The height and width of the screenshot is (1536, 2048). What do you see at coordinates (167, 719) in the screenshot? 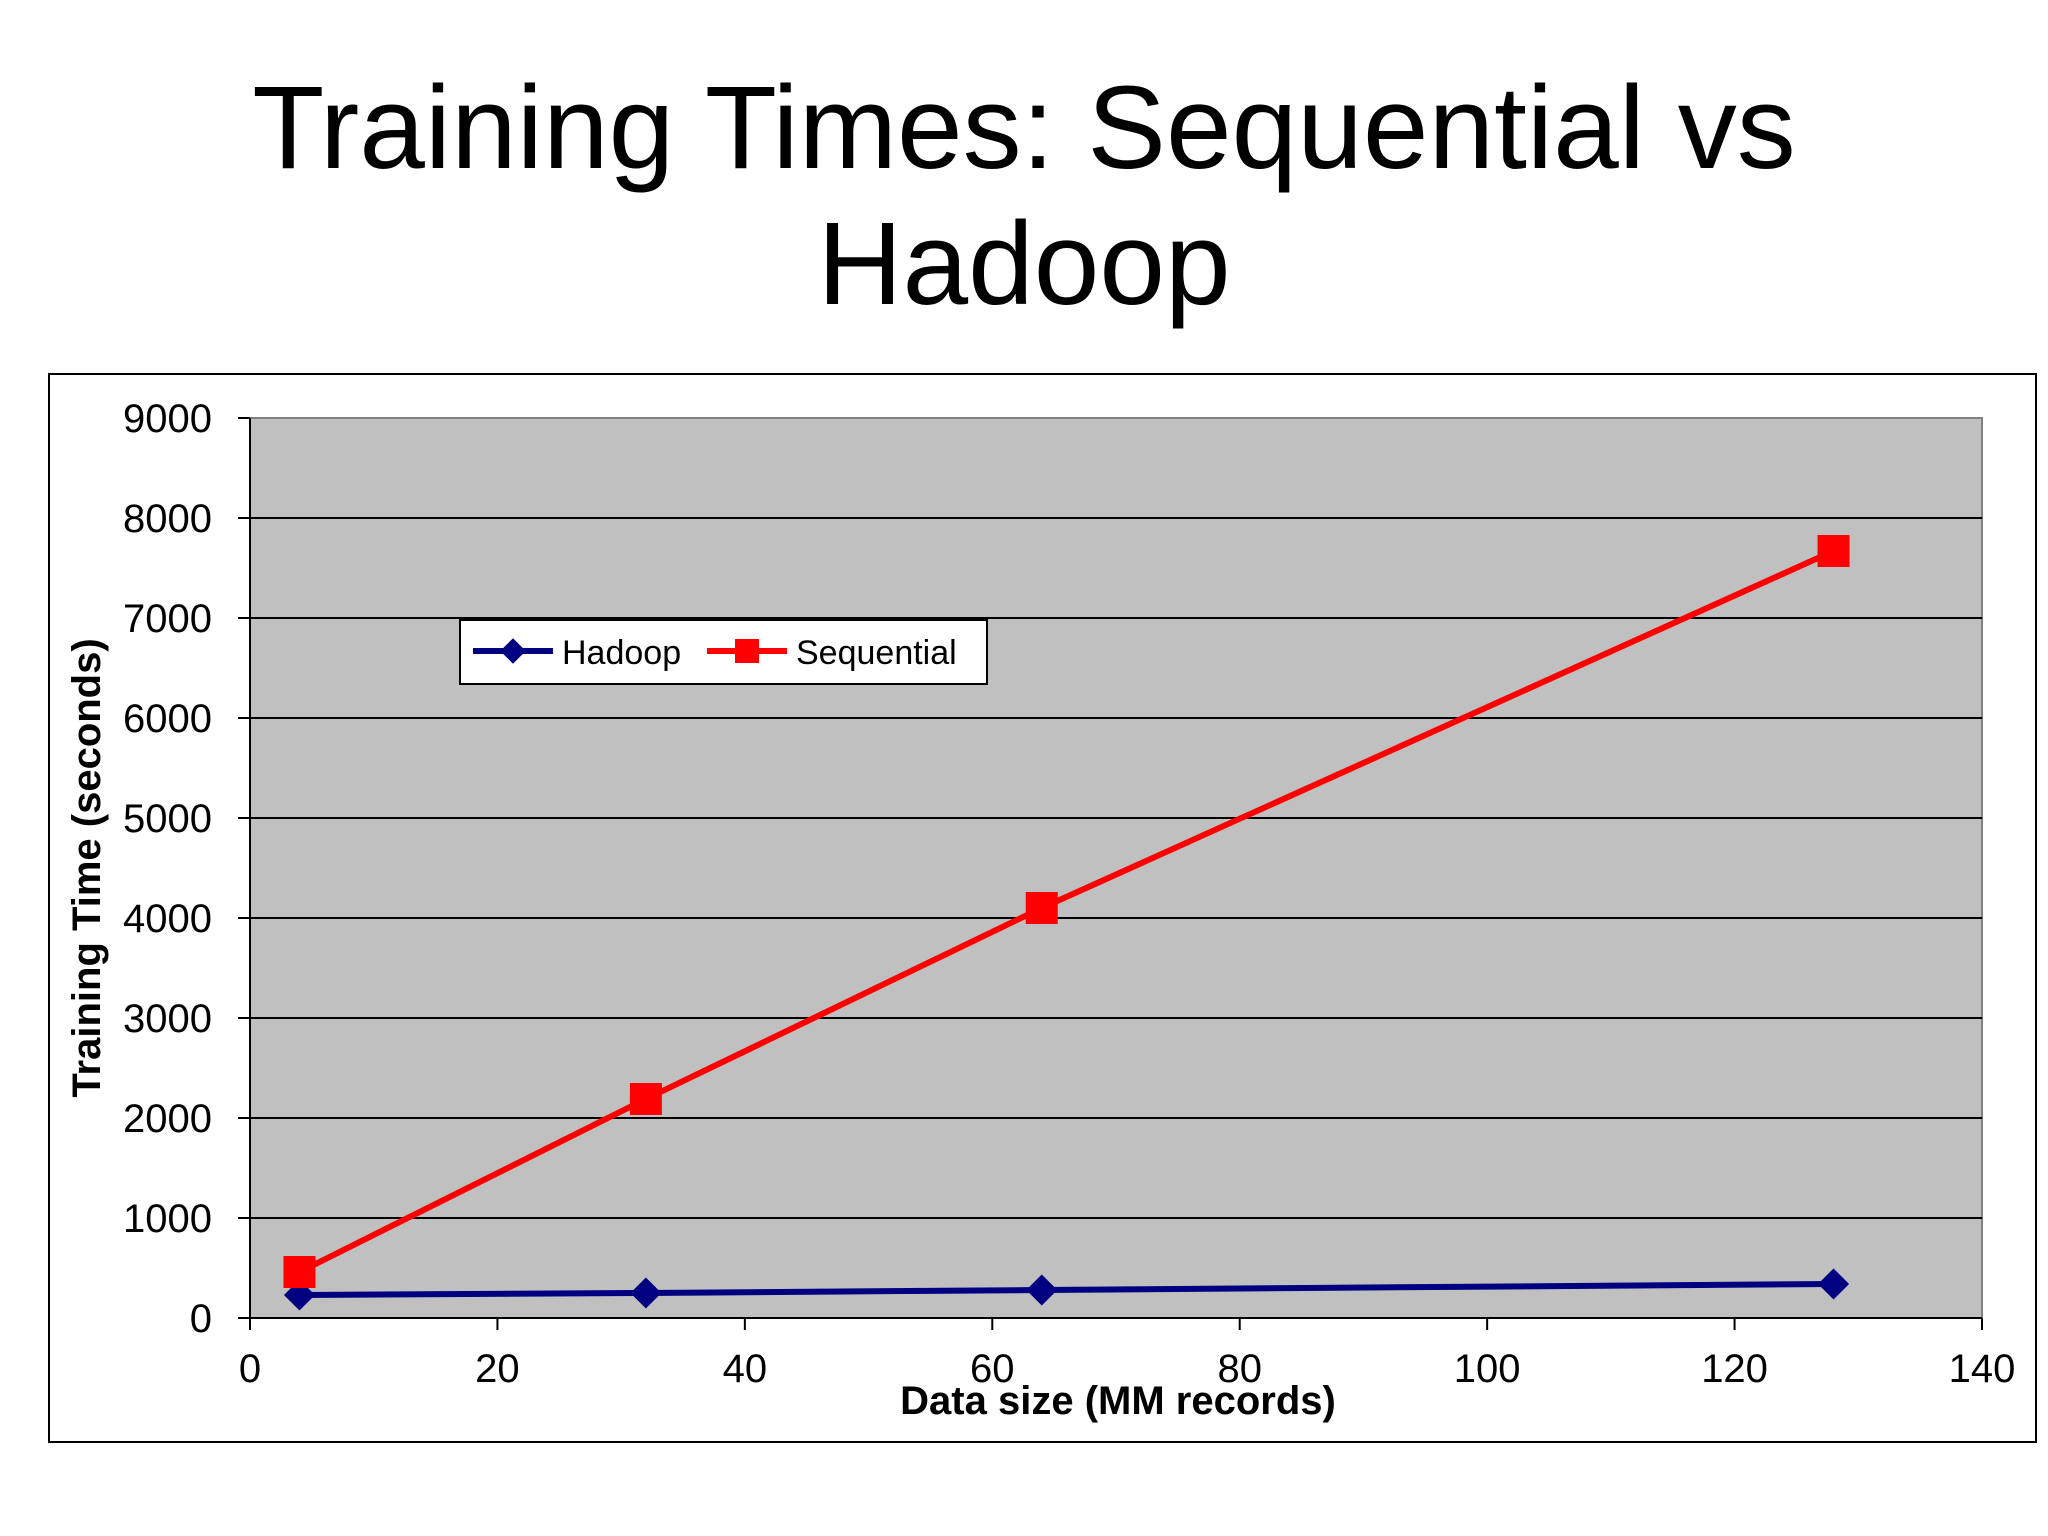
I see `y-tick-label: 6000` at bounding box center [167, 719].